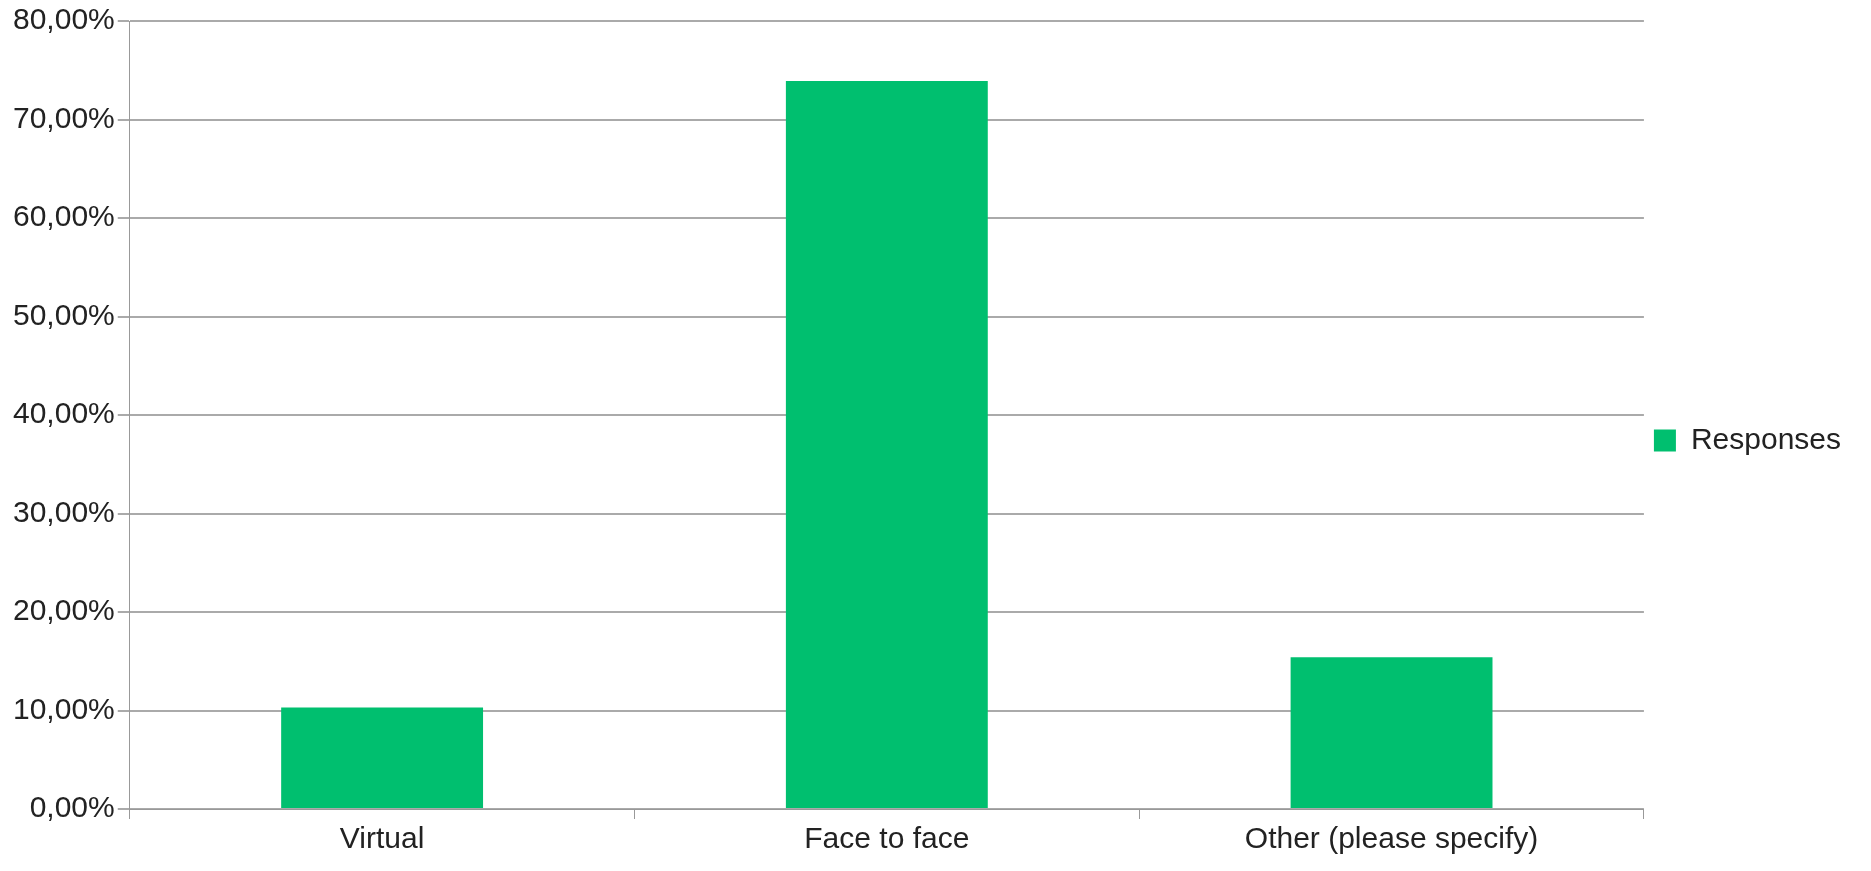 Image resolution: width=1871 pixels, height=871 pixels. I want to click on y-tick-label: 10,00%, so click(64, 708).